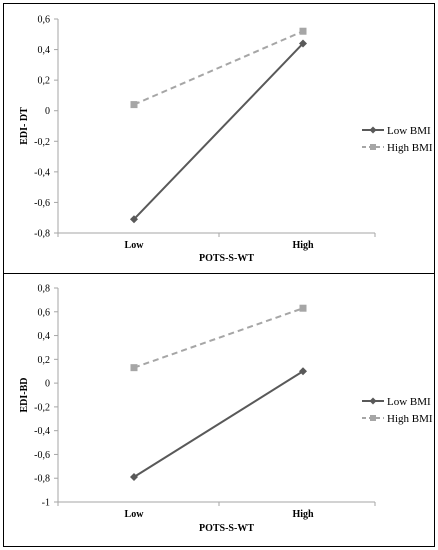 The image size is (438, 550). I want to click on y-axis-label: EDI-BD, so click(24, 394).